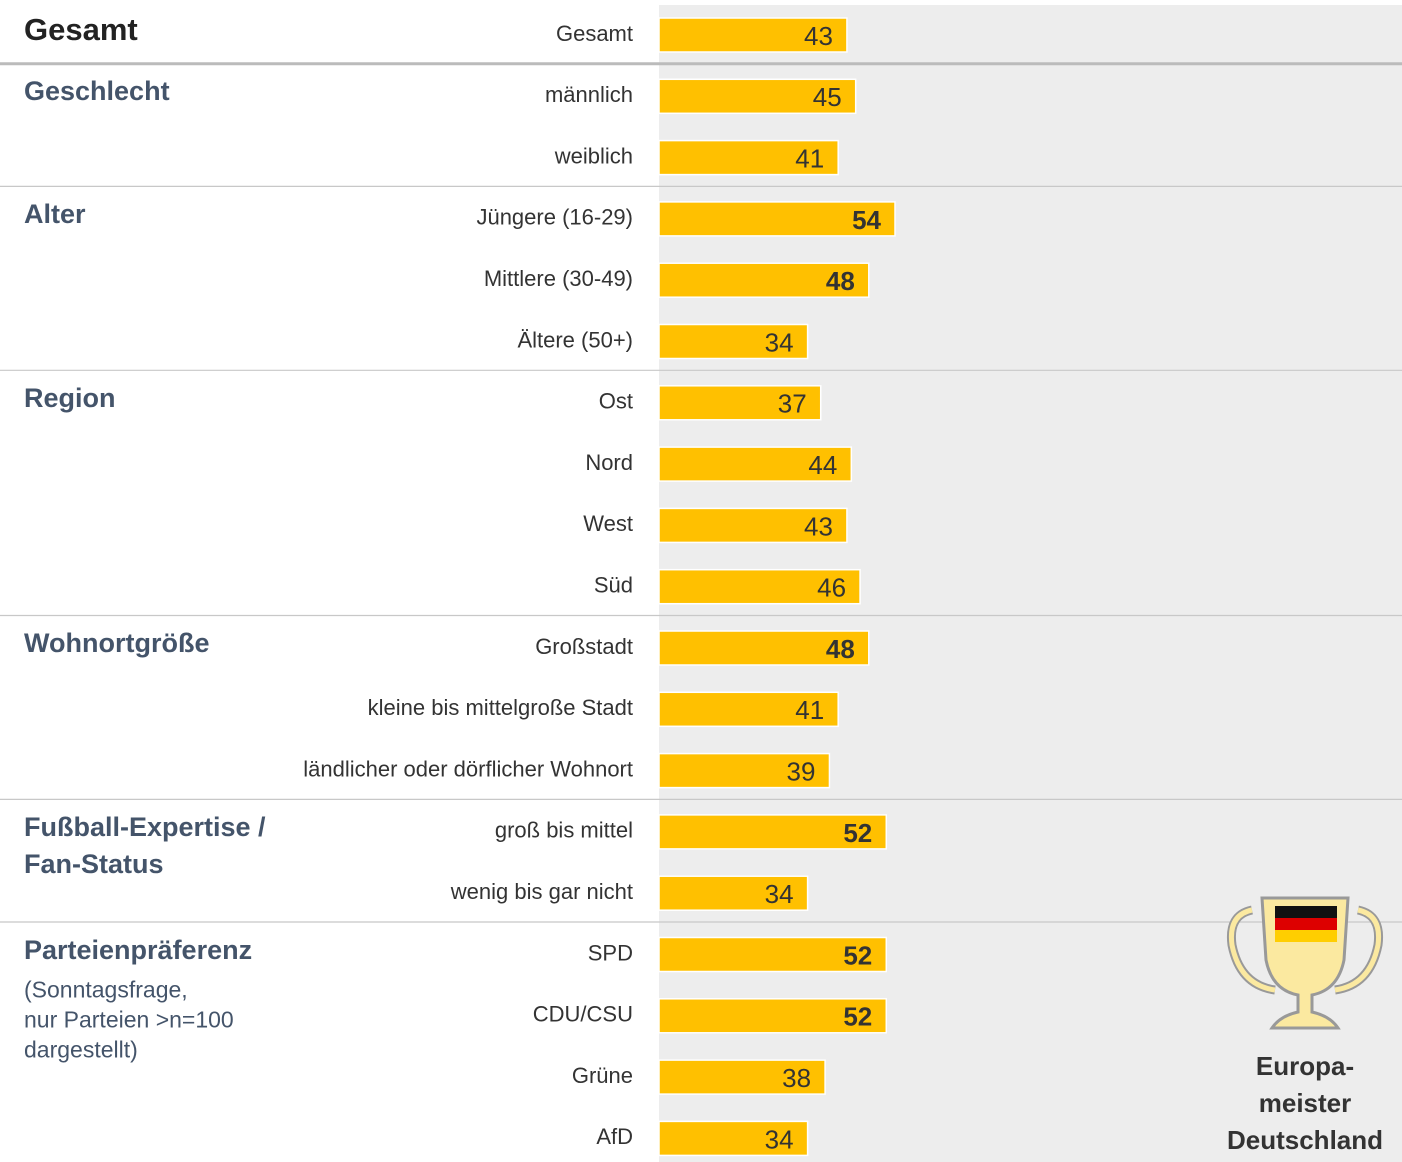  What do you see at coordinates (1305, 1066) in the screenshot?
I see `badge-text: Europa-` at bounding box center [1305, 1066].